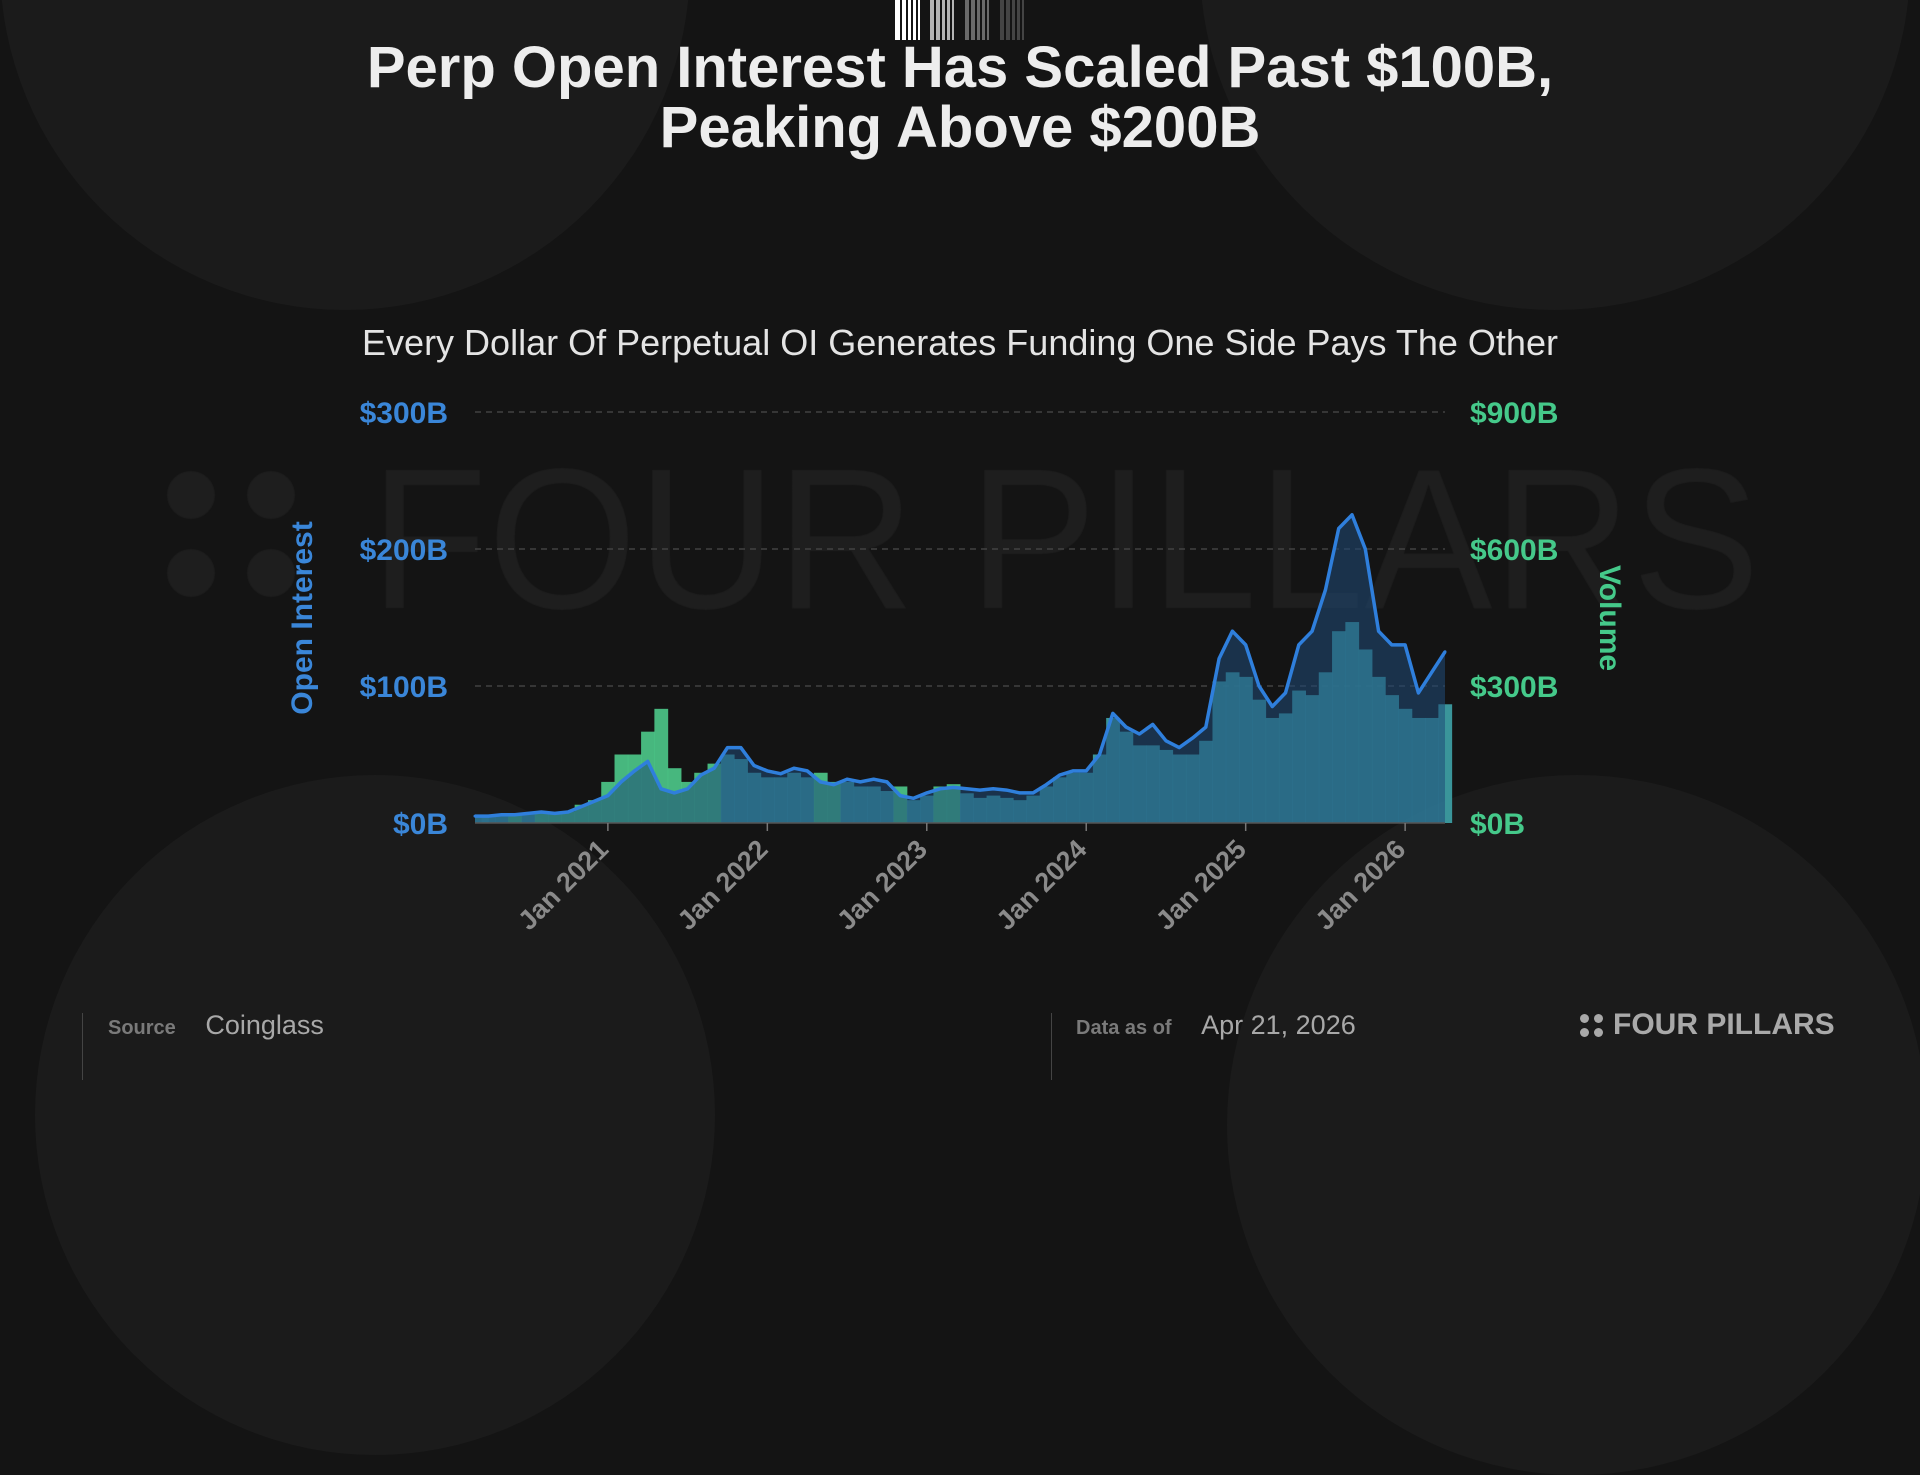  What do you see at coordinates (960, 127) in the screenshot?
I see `title-line: Peaking Above $200B` at bounding box center [960, 127].